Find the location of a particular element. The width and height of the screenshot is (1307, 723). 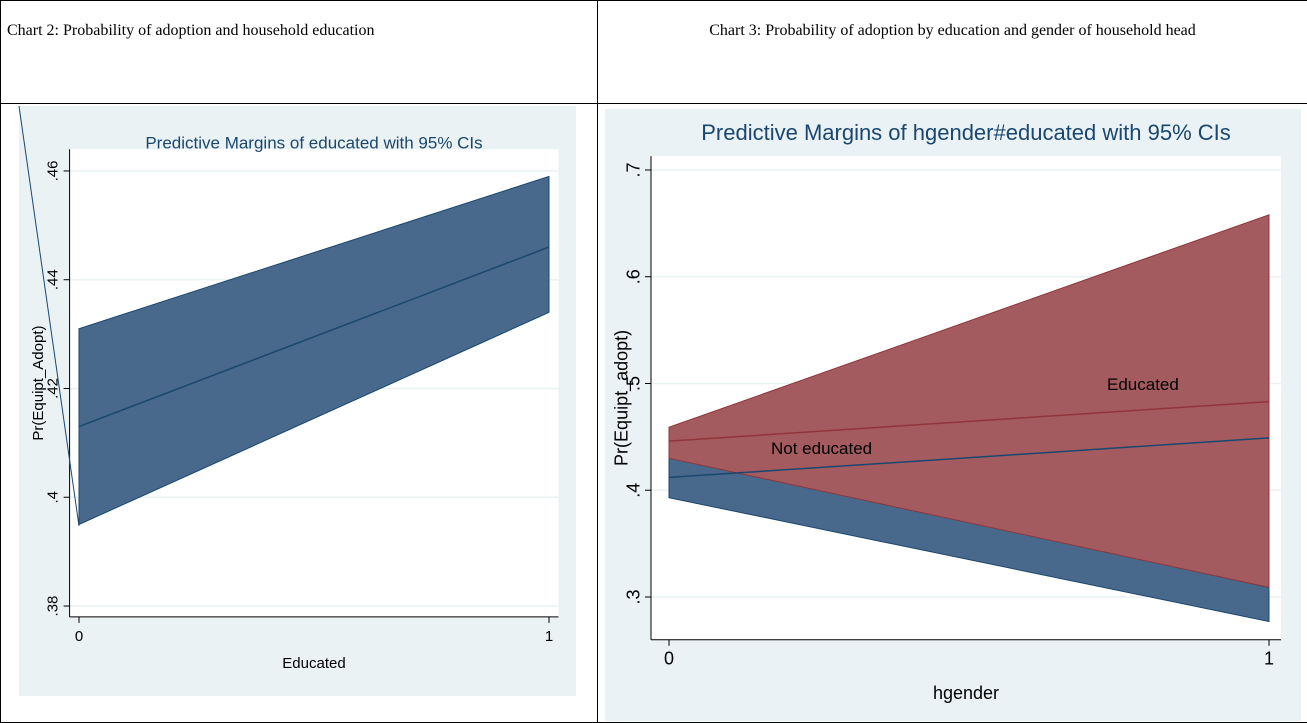

series-label: Educated is located at coordinates (1143, 384).